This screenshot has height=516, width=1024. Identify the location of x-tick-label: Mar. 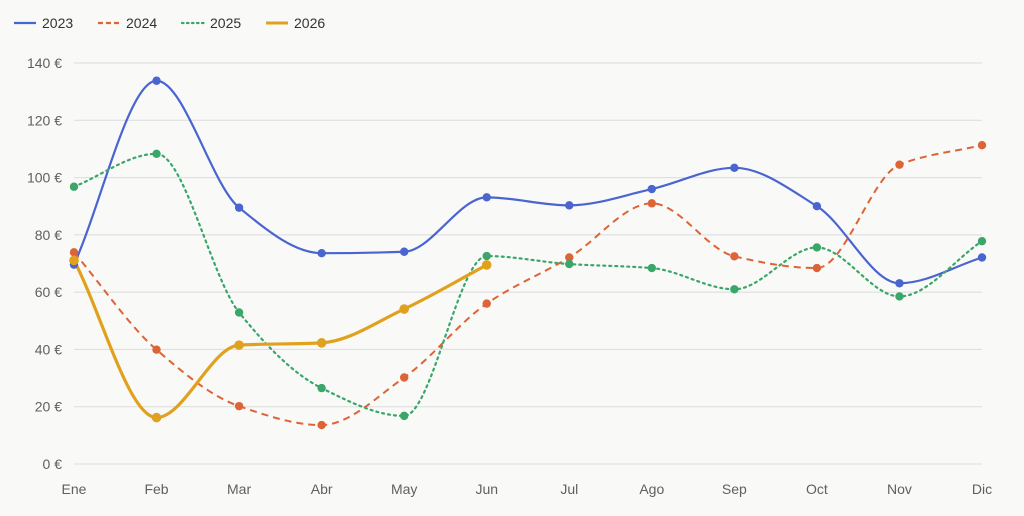
(239, 489).